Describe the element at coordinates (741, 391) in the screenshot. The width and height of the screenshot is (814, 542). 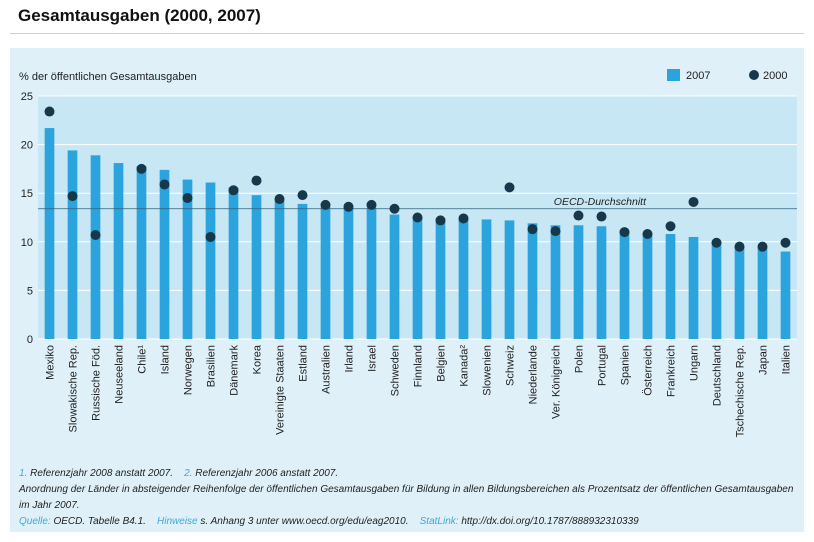
I see `x-tick-label: Tschechische Rep.` at that location.